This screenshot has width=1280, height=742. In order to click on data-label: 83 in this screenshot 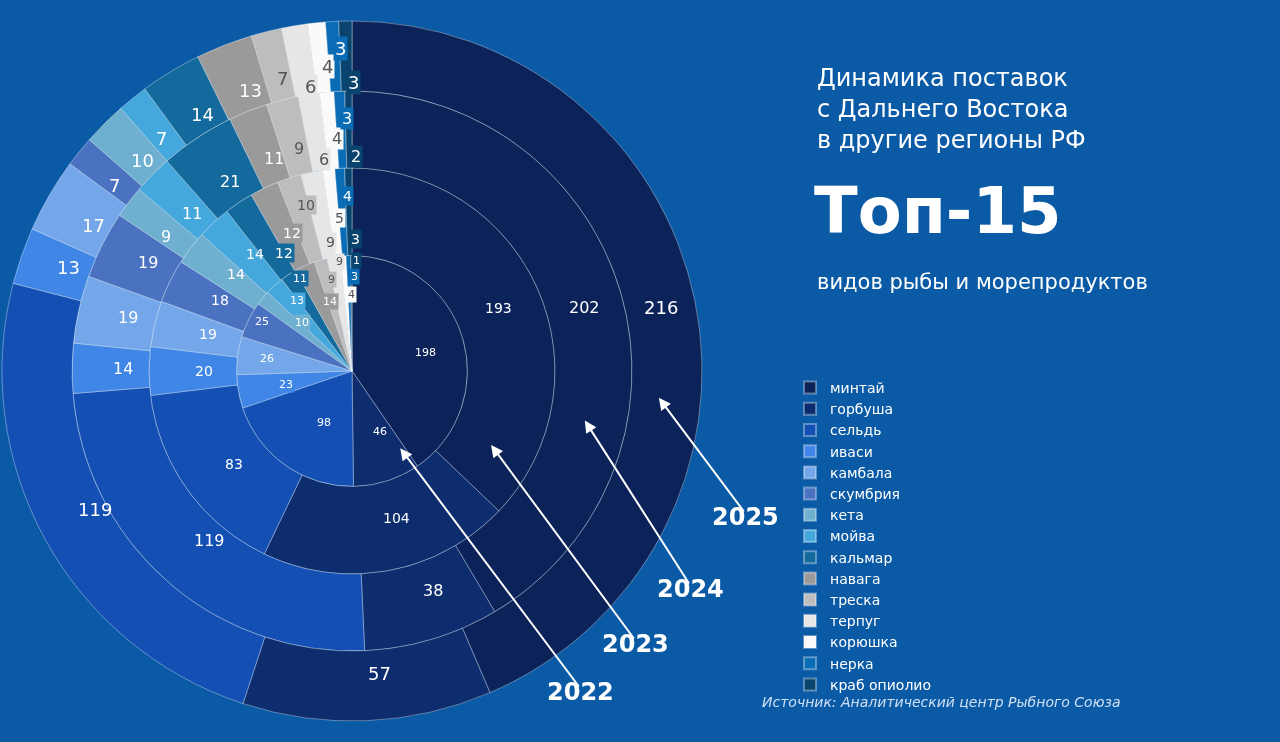, I will do `click(234, 464)`.